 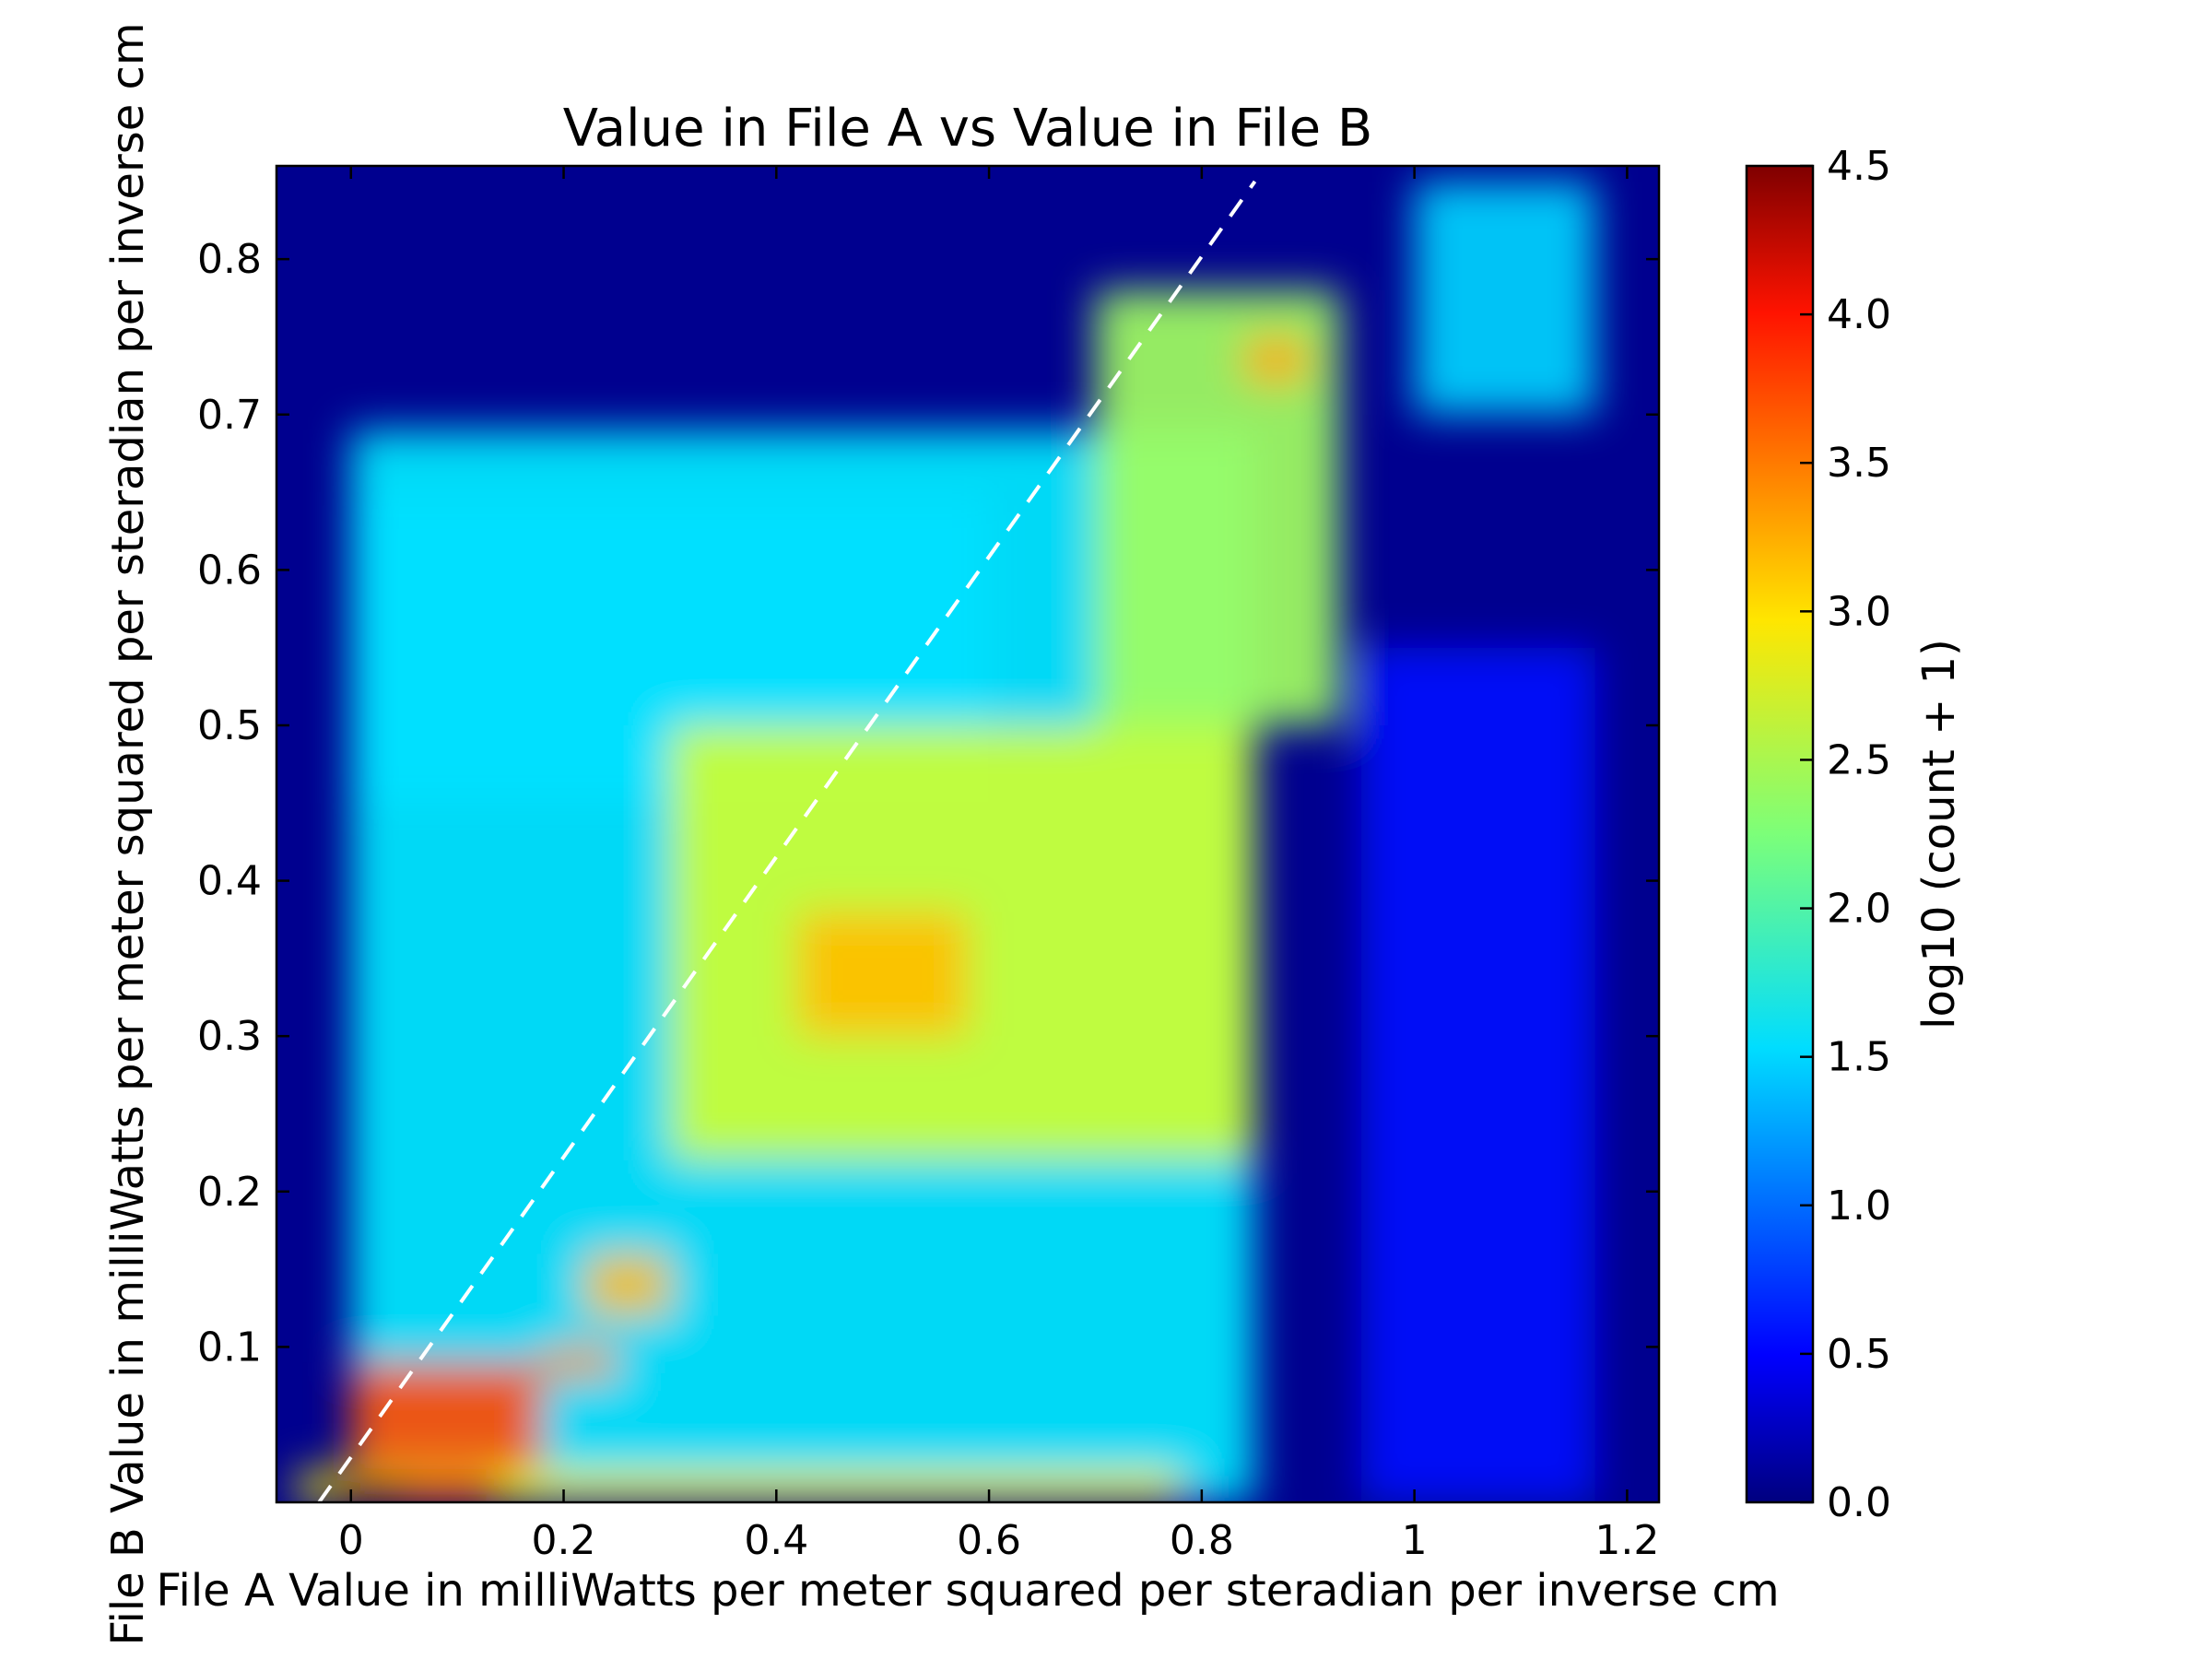 What do you see at coordinates (1859, 1502) in the screenshot?
I see `colorbar-tick-label: 0.0` at bounding box center [1859, 1502].